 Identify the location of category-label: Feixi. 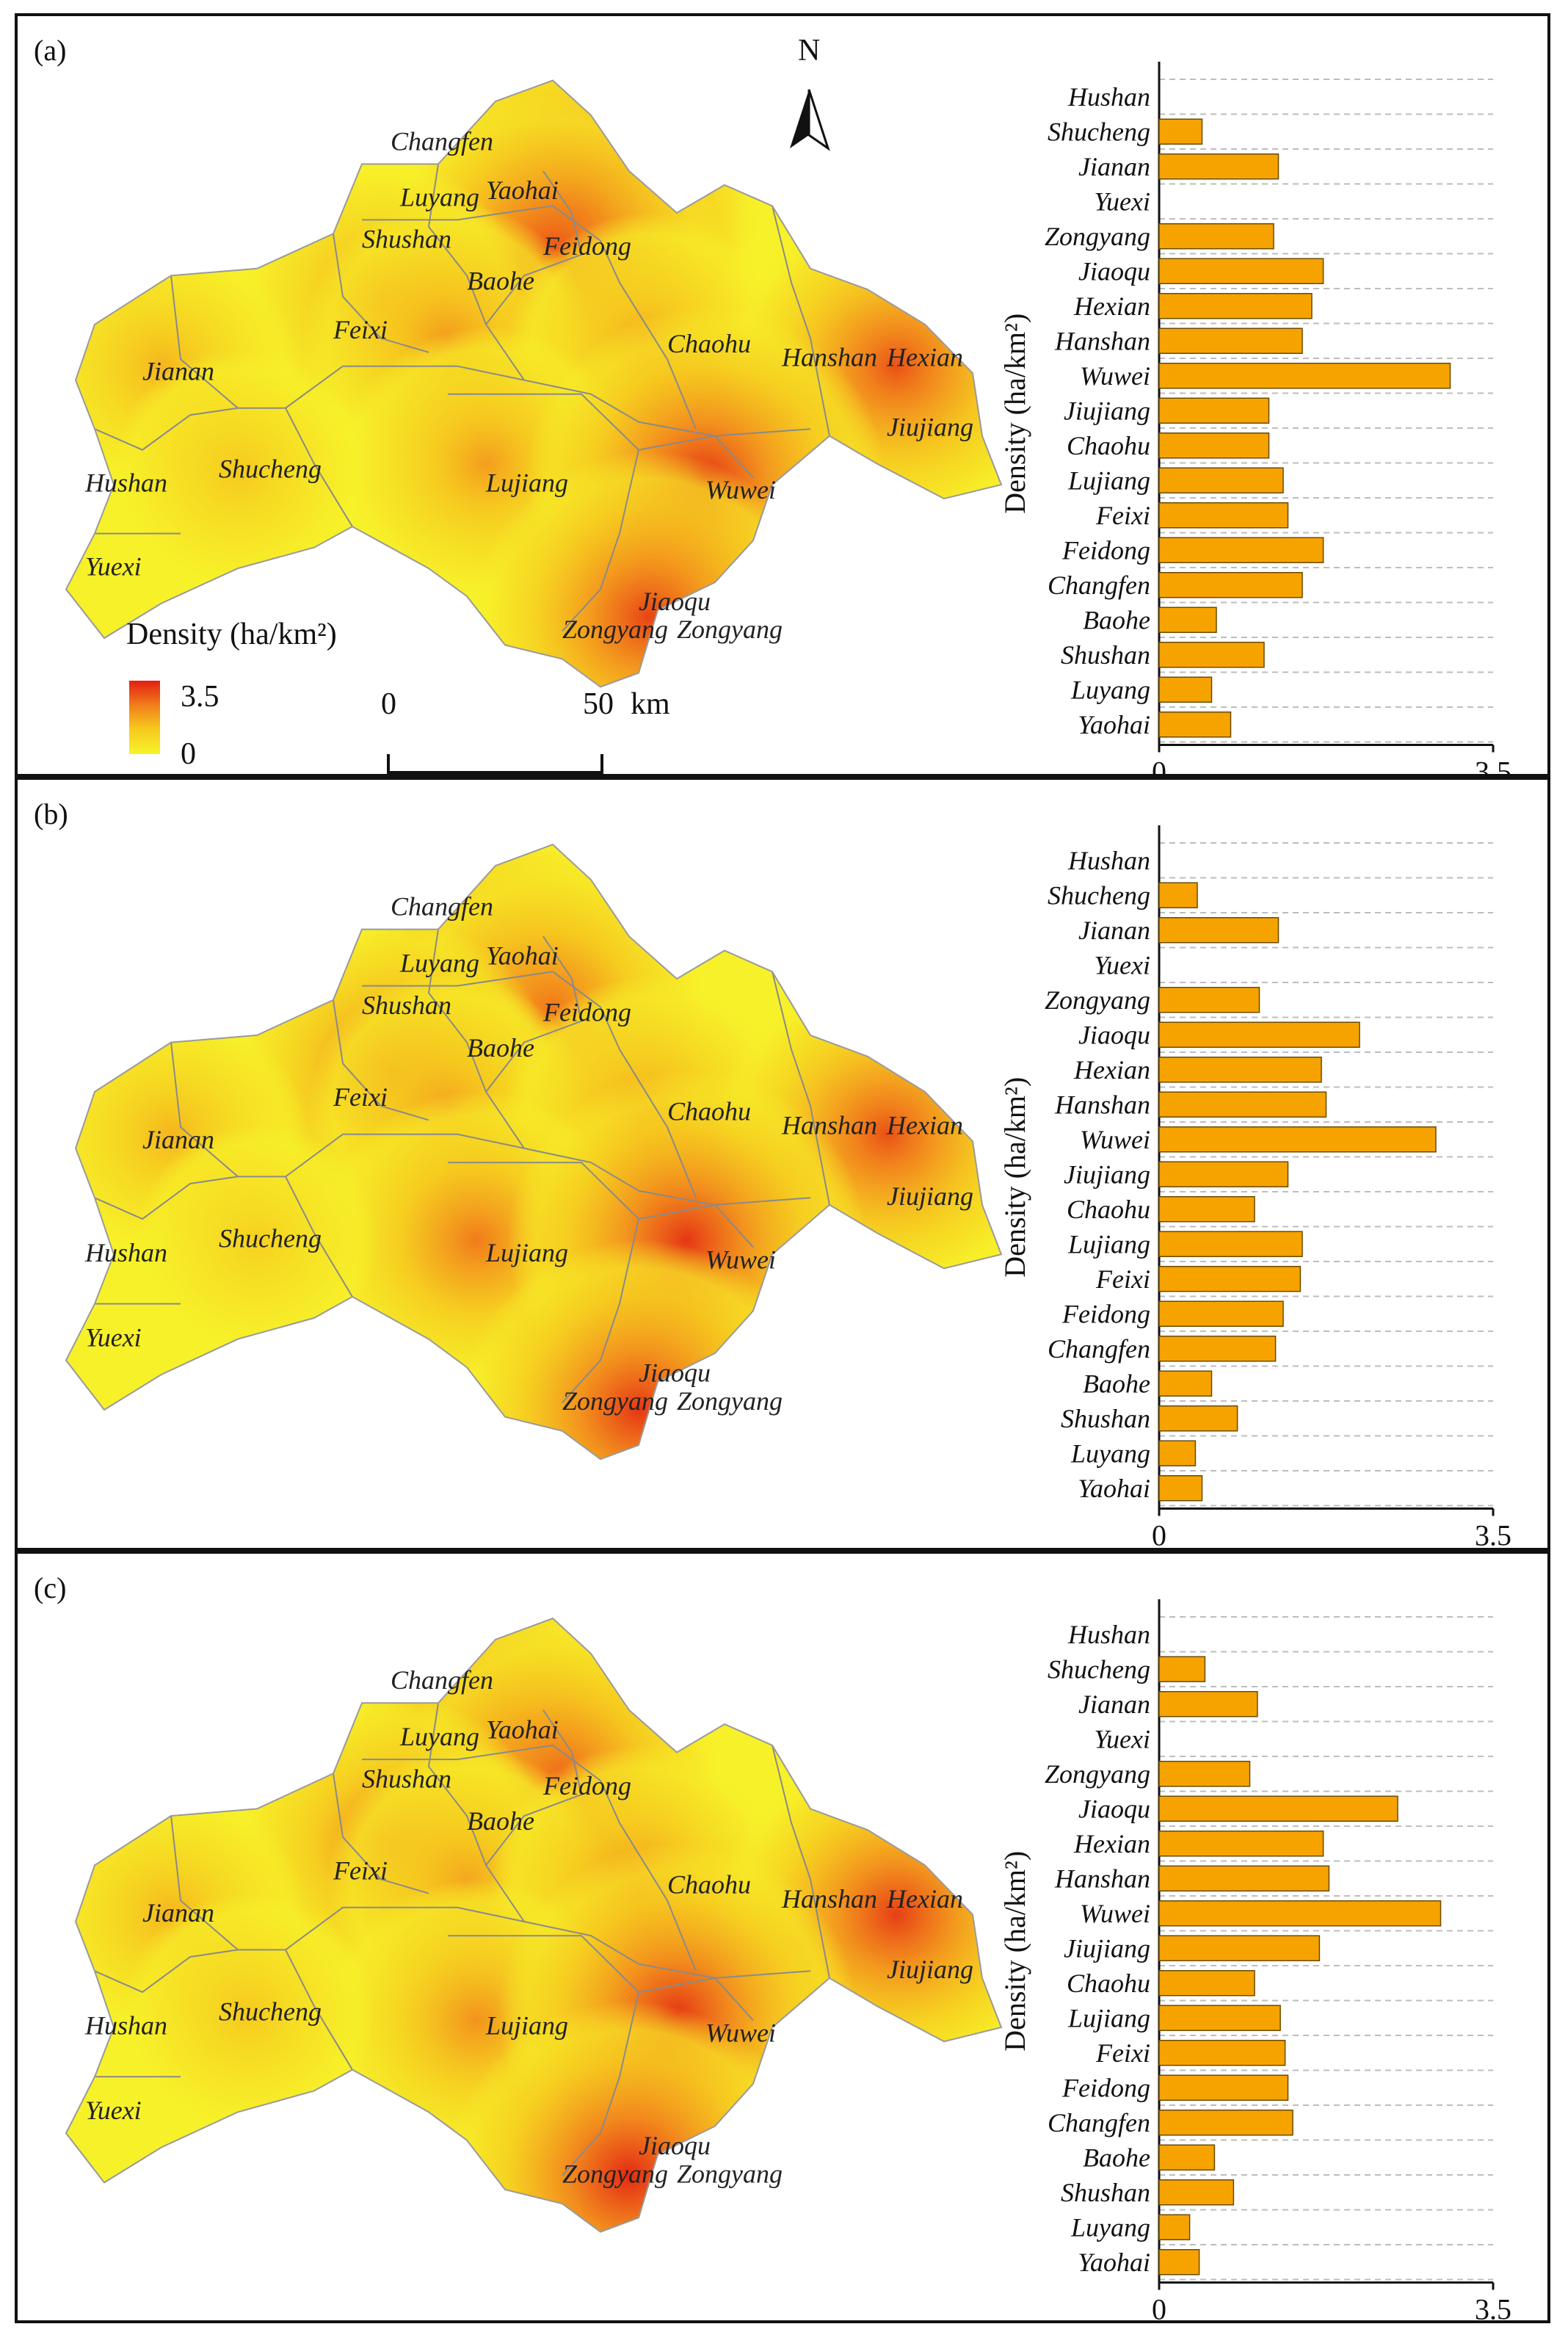
(1122, 2053).